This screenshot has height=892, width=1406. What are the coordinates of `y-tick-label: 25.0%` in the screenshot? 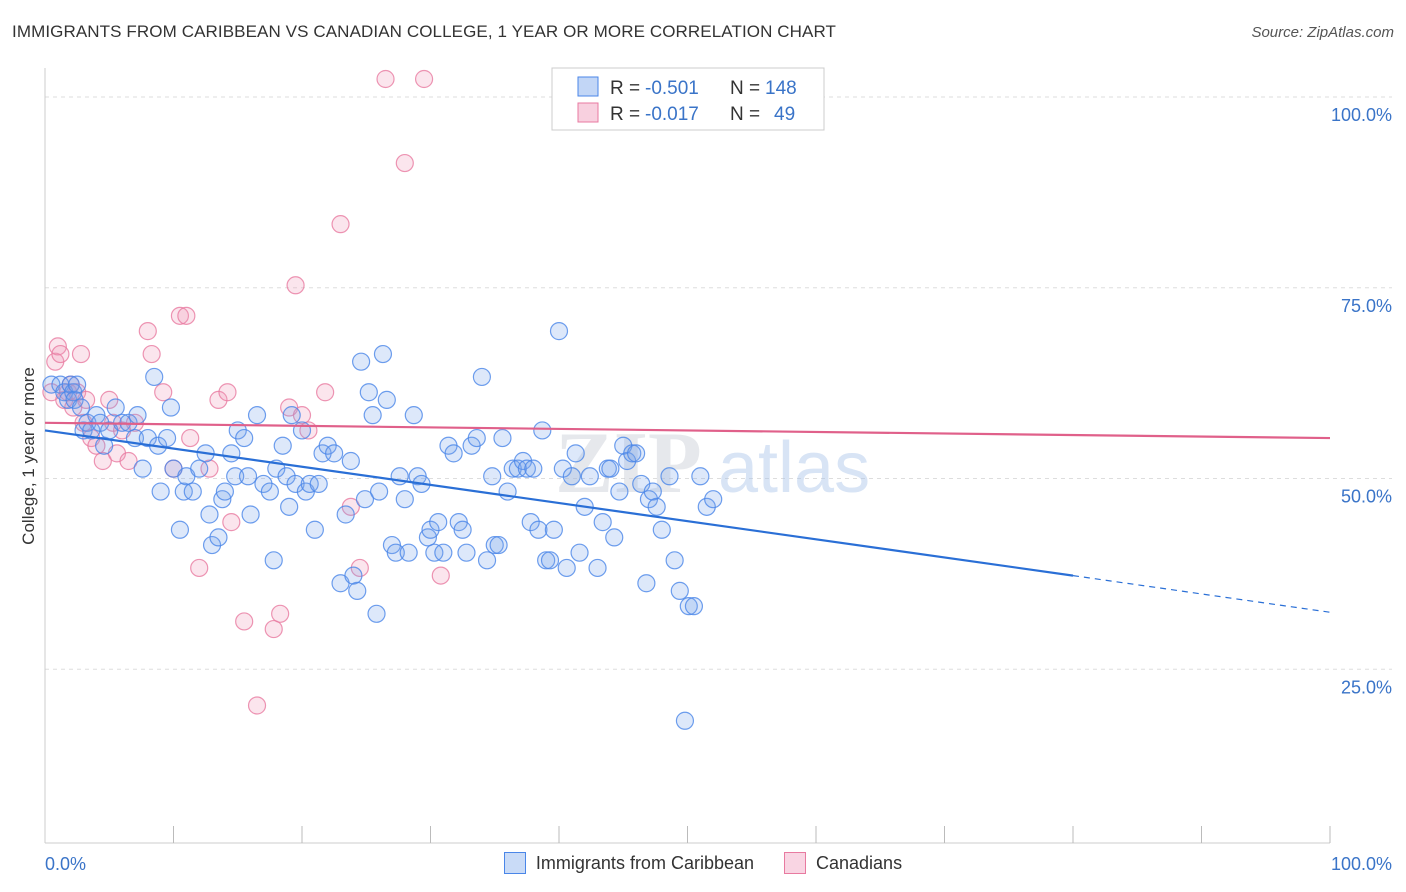 It's located at (1366, 687).